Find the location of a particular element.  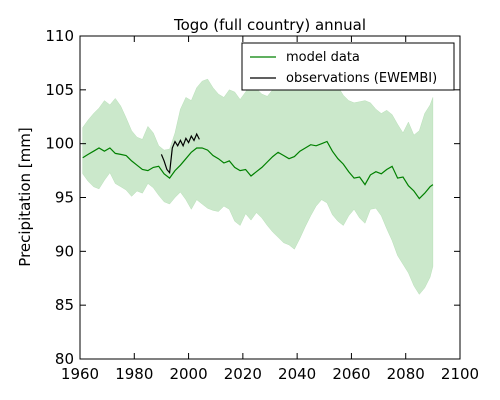

x-tick-label: 2060 is located at coordinates (351, 374).